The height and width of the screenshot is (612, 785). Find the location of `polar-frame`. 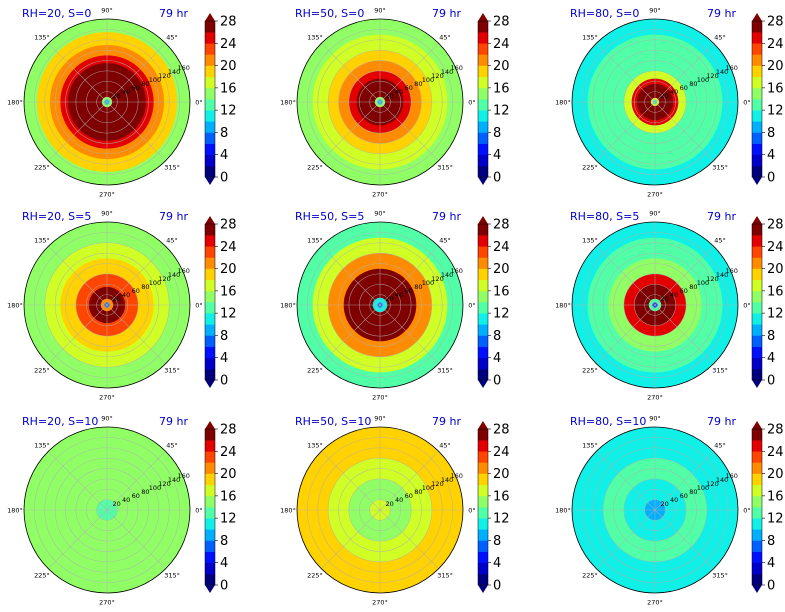

polar-frame is located at coordinates (380, 305).